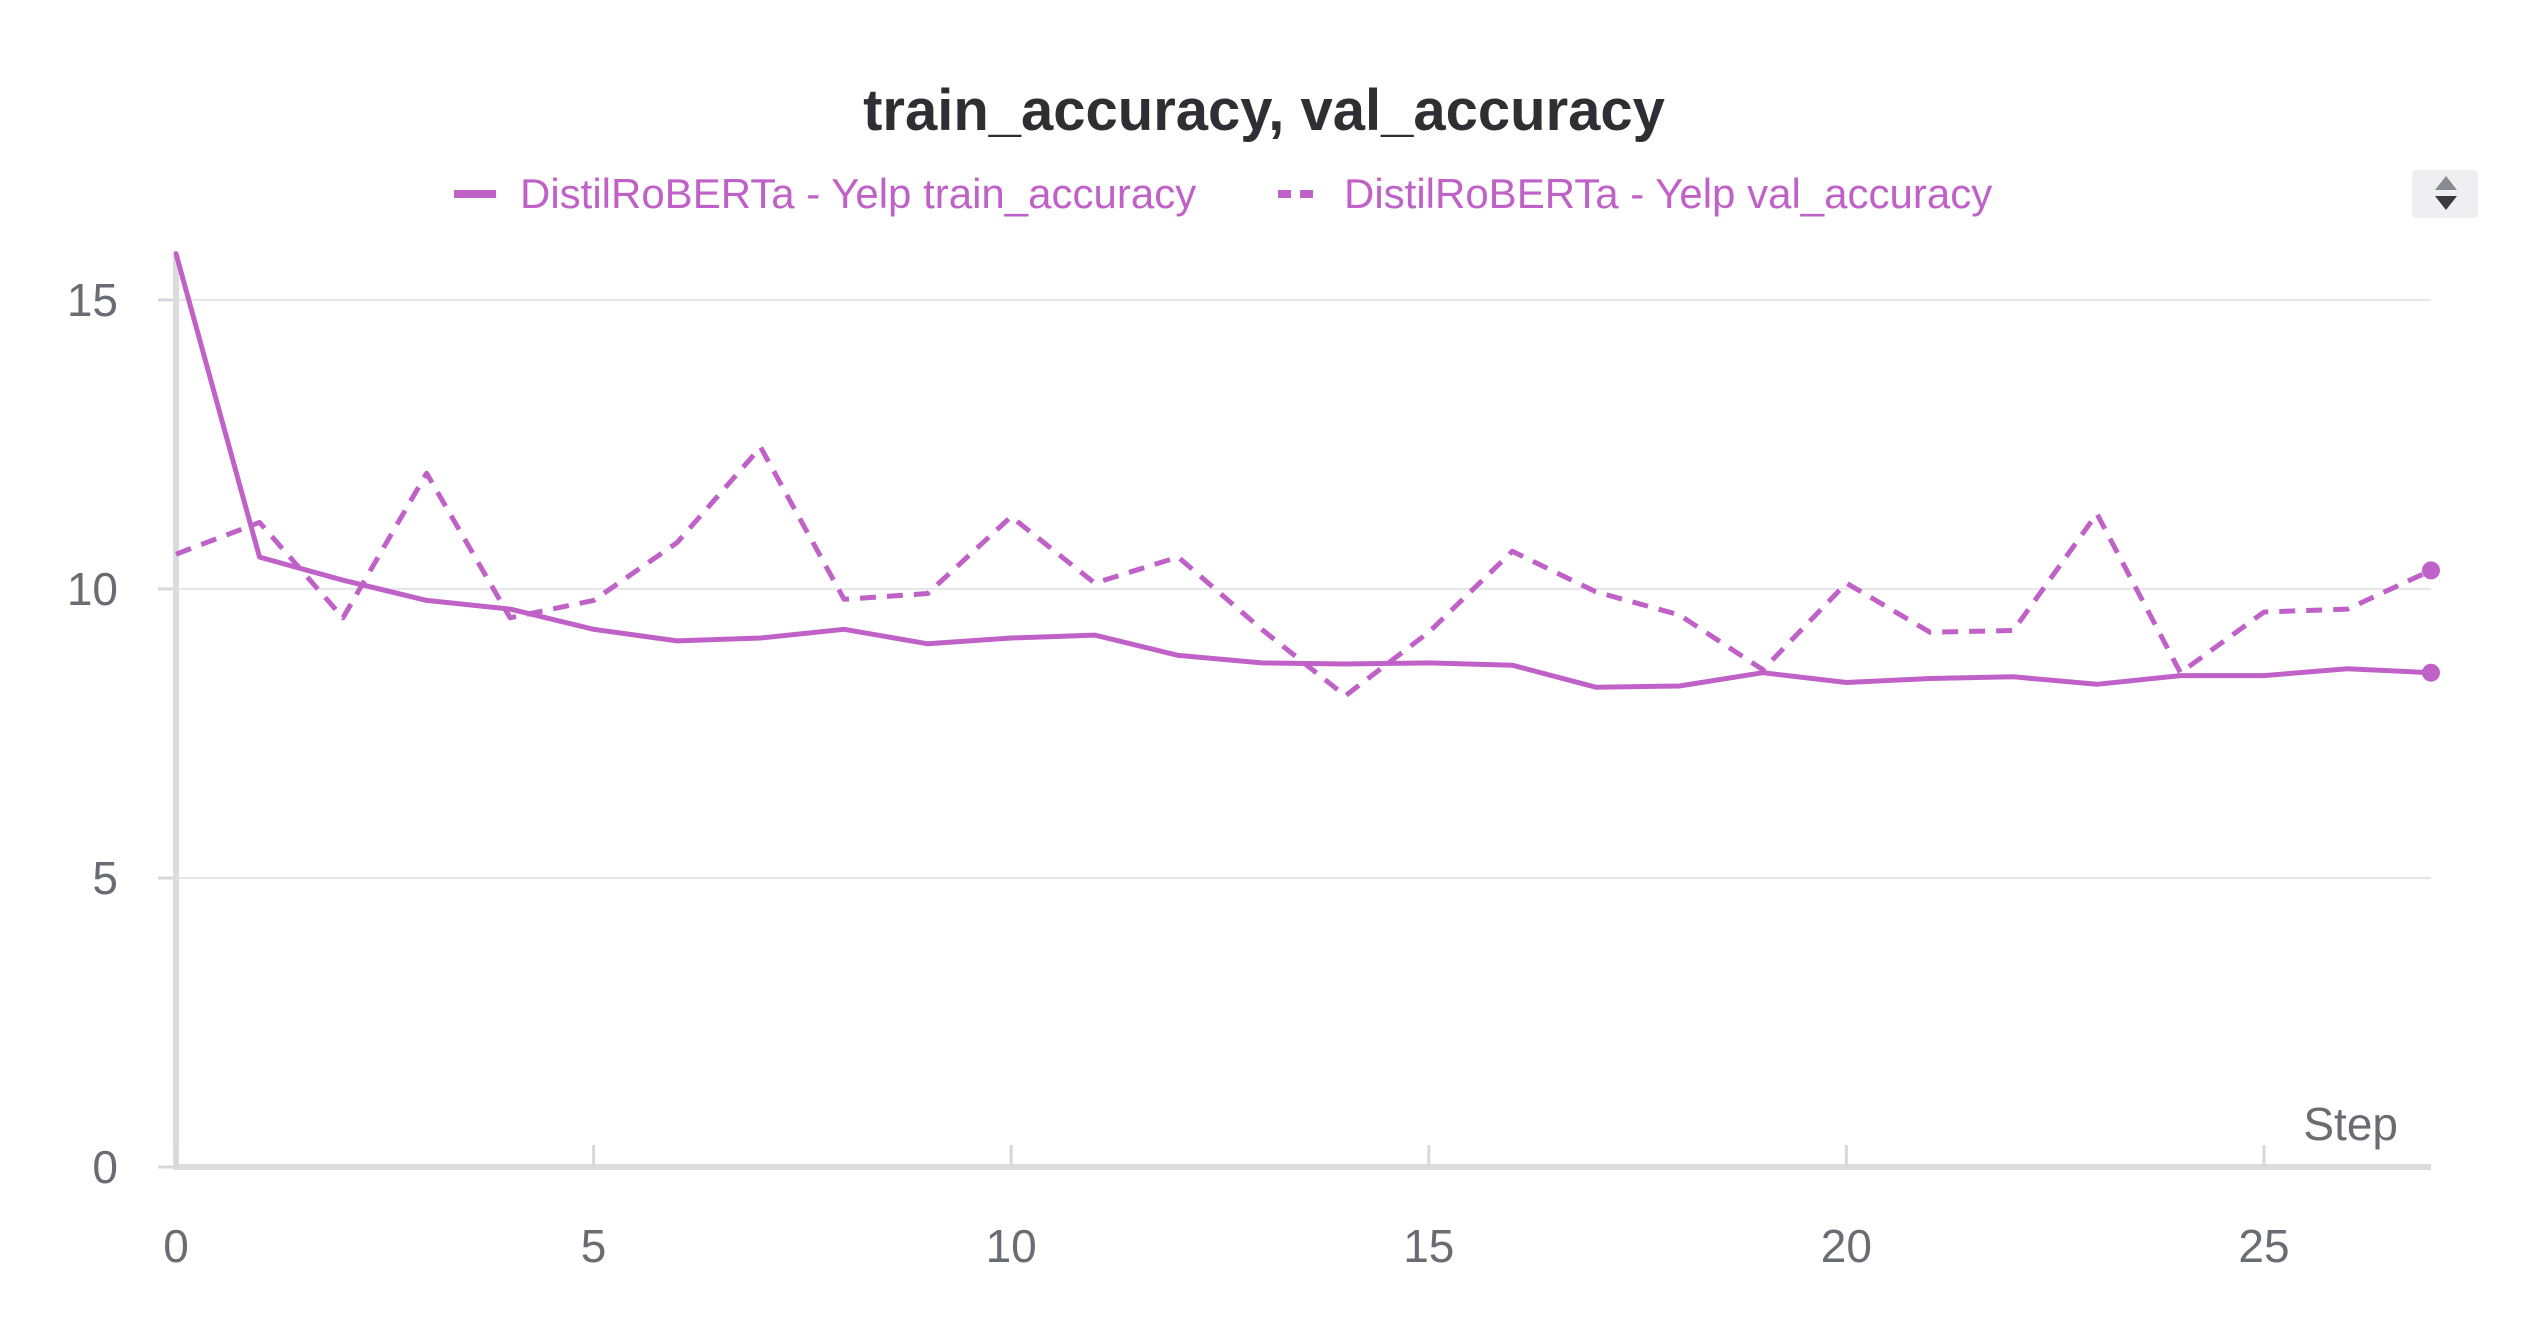 This screenshot has width=2528, height=1328. Describe the element at coordinates (2446, 203) in the screenshot. I see `chevron-down-icon` at that location.